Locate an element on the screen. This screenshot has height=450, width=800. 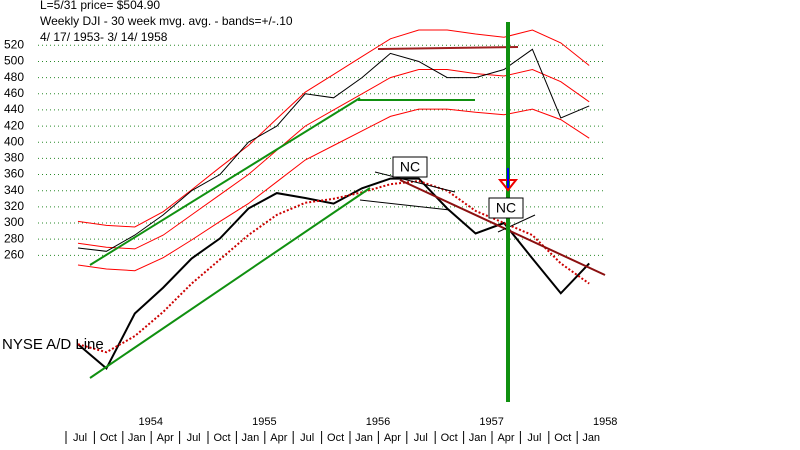
y-tick-label: 320 is located at coordinates (14, 206).